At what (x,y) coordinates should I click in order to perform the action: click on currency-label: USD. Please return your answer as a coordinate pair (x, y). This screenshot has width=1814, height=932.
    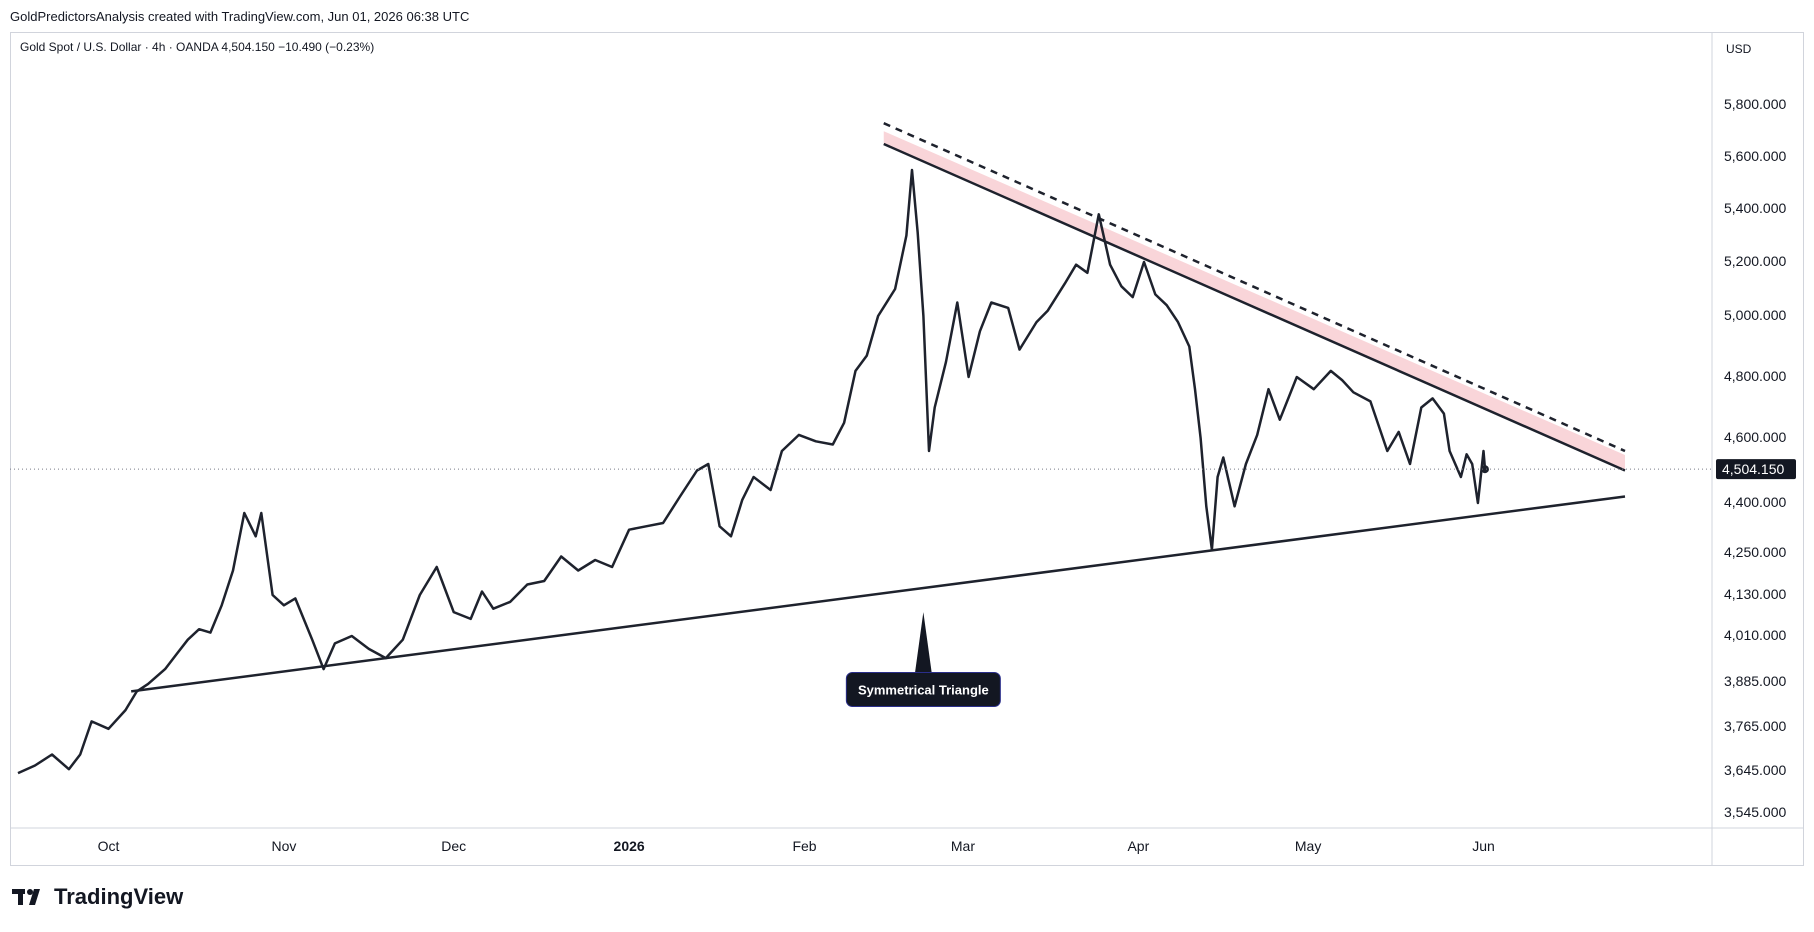
    Looking at the image, I should click on (1739, 49).